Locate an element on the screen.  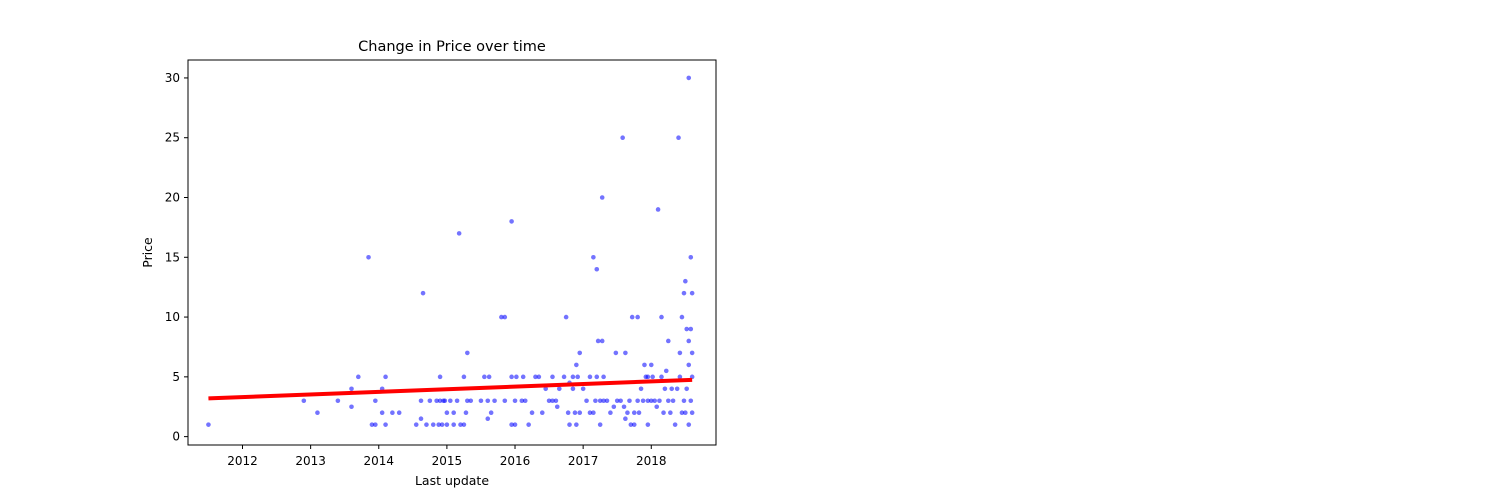
y-tick-label: 0 is located at coordinates (176, 437).